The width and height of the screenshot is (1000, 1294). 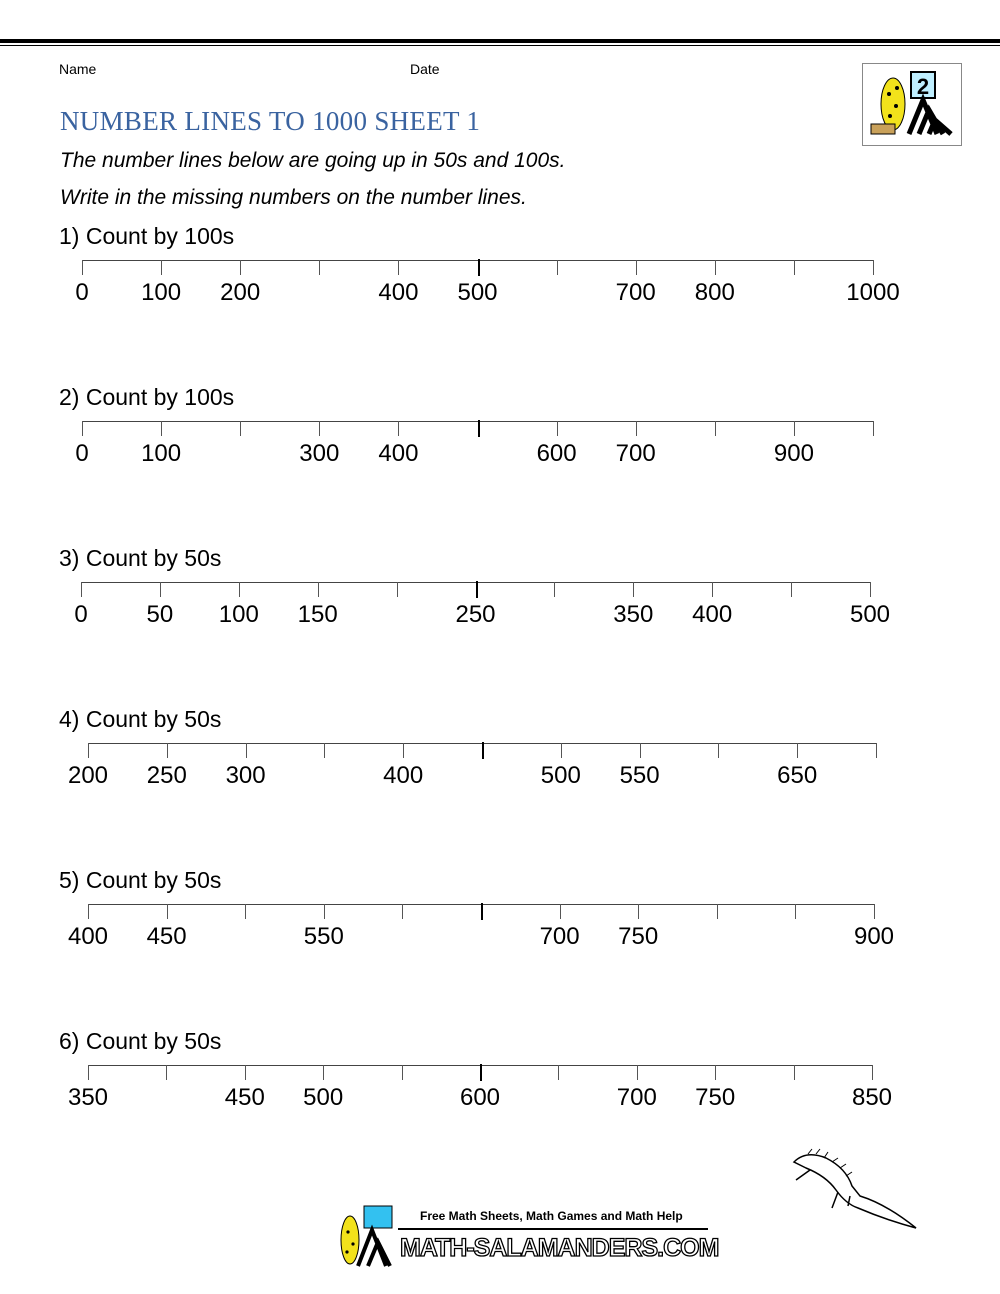 What do you see at coordinates (88, 1097) in the screenshot?
I see `number-label: 350` at bounding box center [88, 1097].